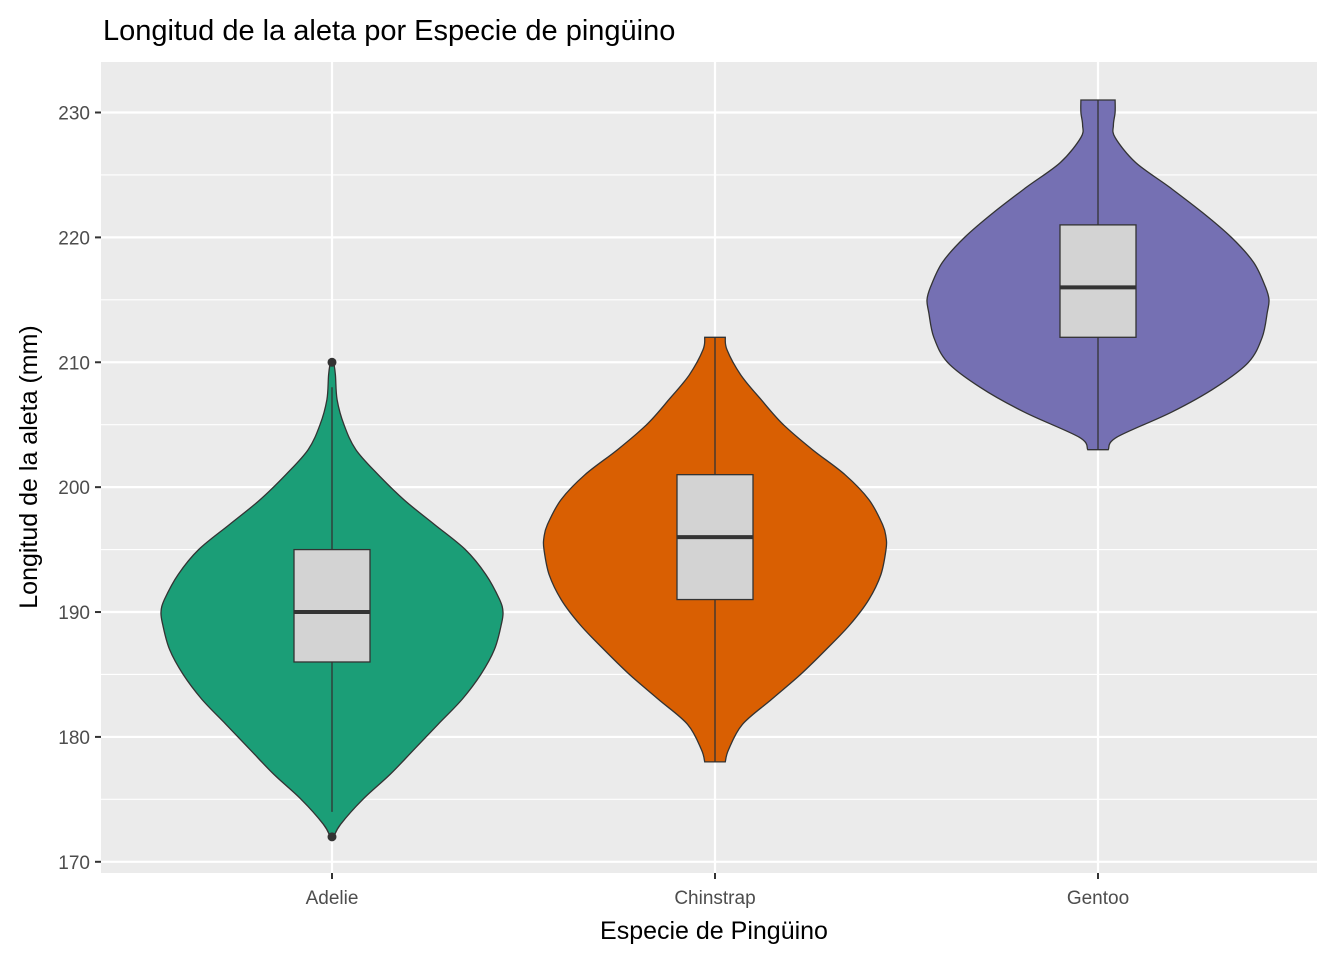 Image resolution: width=1344 pixels, height=960 pixels. Describe the element at coordinates (1098, 281) in the screenshot. I see `box-gentoo` at that location.